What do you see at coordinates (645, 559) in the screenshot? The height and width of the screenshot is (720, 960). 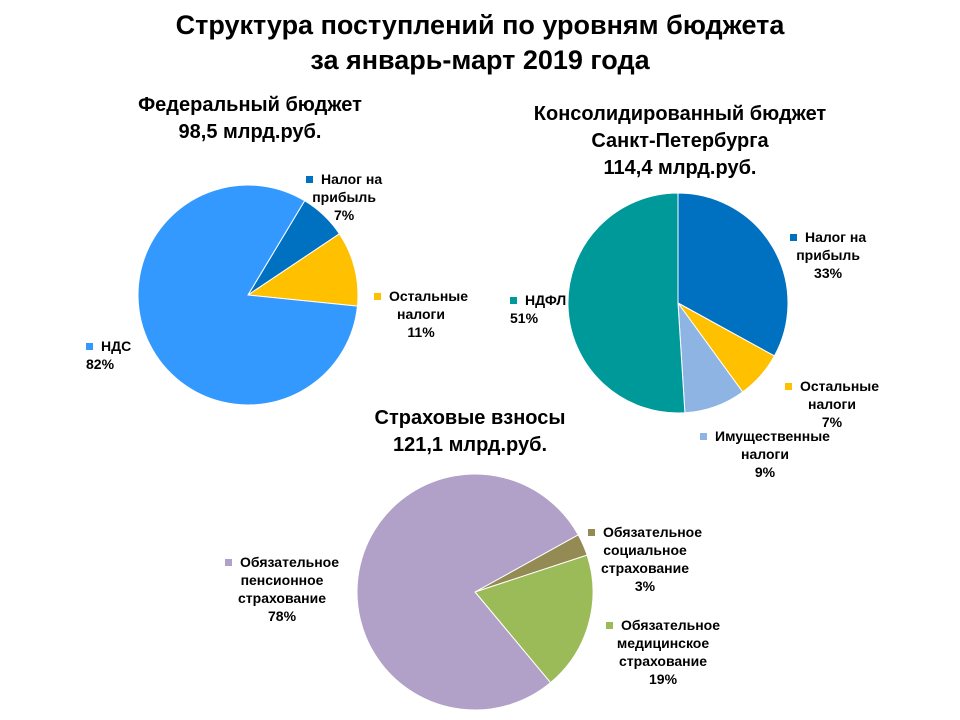 I see `insurance-slice-label-0: Обязательное социальное страхование 3%` at bounding box center [645, 559].